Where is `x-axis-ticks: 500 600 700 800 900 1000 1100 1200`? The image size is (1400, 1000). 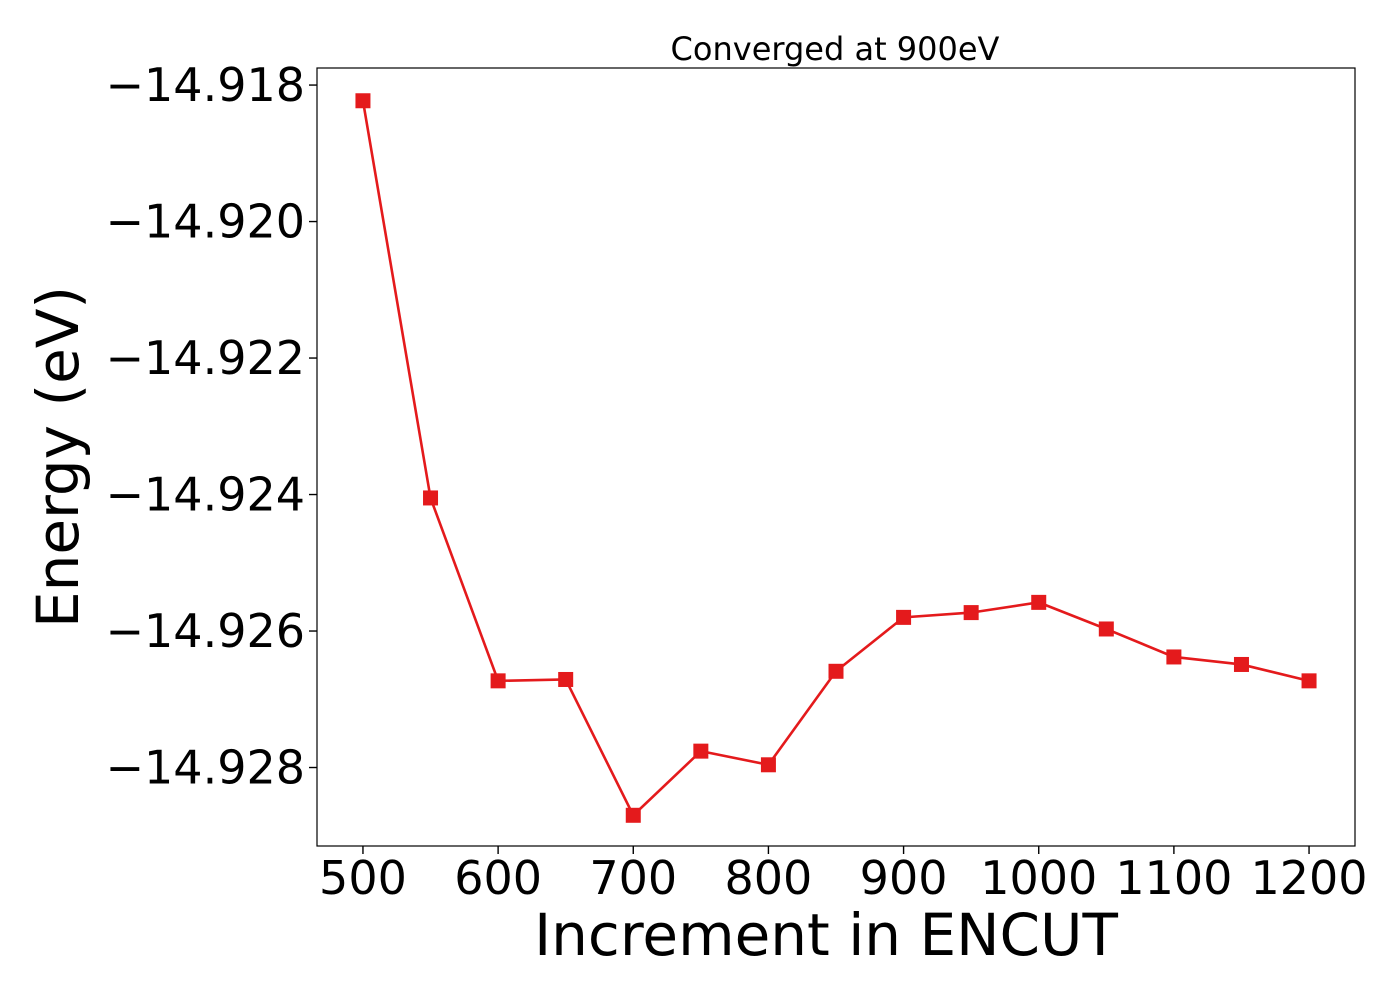
x-axis-ticks: 500 600 700 800 900 1000 1100 1200 is located at coordinates (843, 875).